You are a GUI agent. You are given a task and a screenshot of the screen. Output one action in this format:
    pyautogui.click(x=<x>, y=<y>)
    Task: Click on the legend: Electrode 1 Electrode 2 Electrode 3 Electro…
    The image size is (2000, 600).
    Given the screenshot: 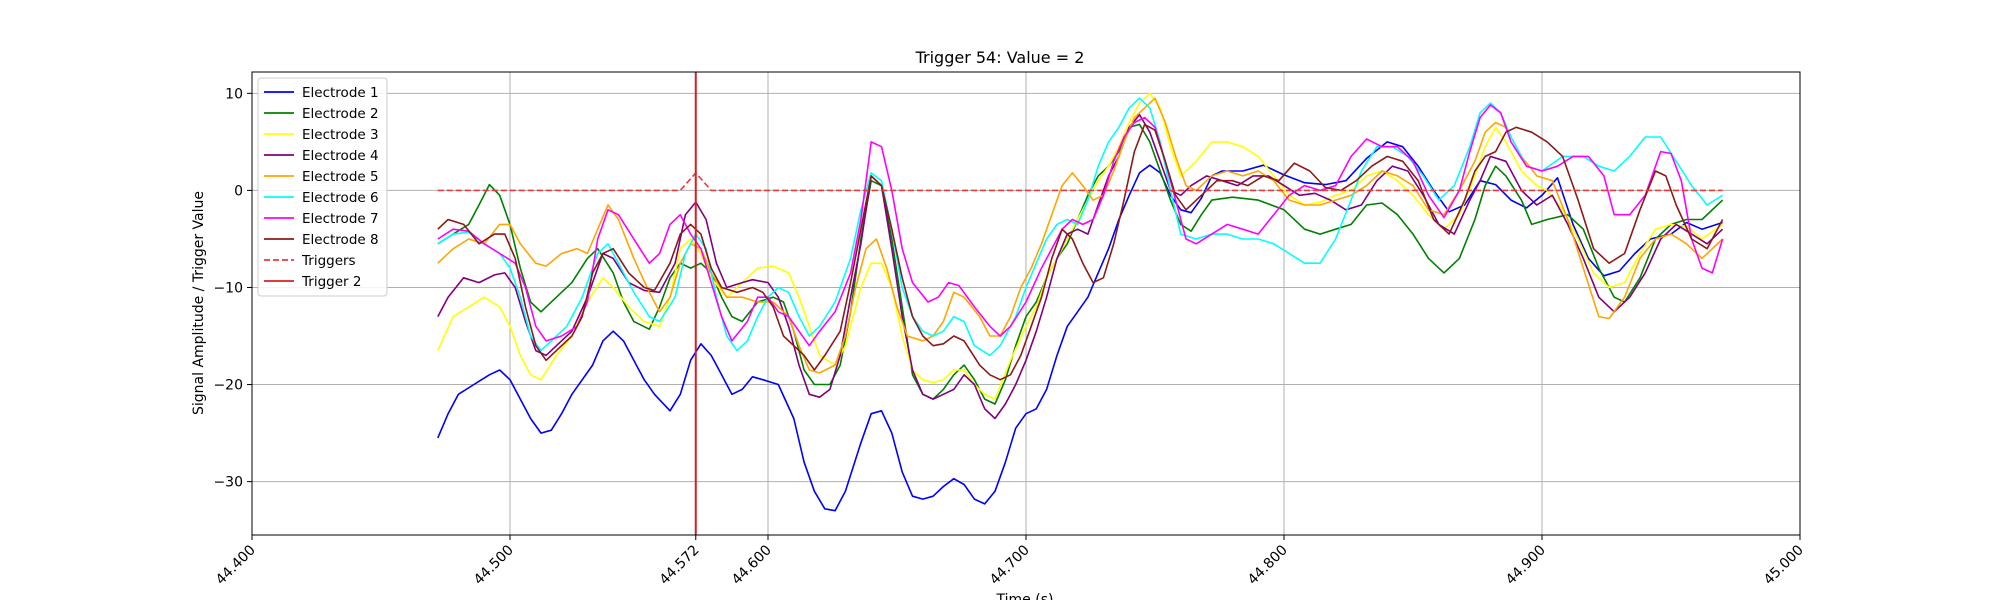 What is the action you would take?
    pyautogui.click(x=322, y=187)
    